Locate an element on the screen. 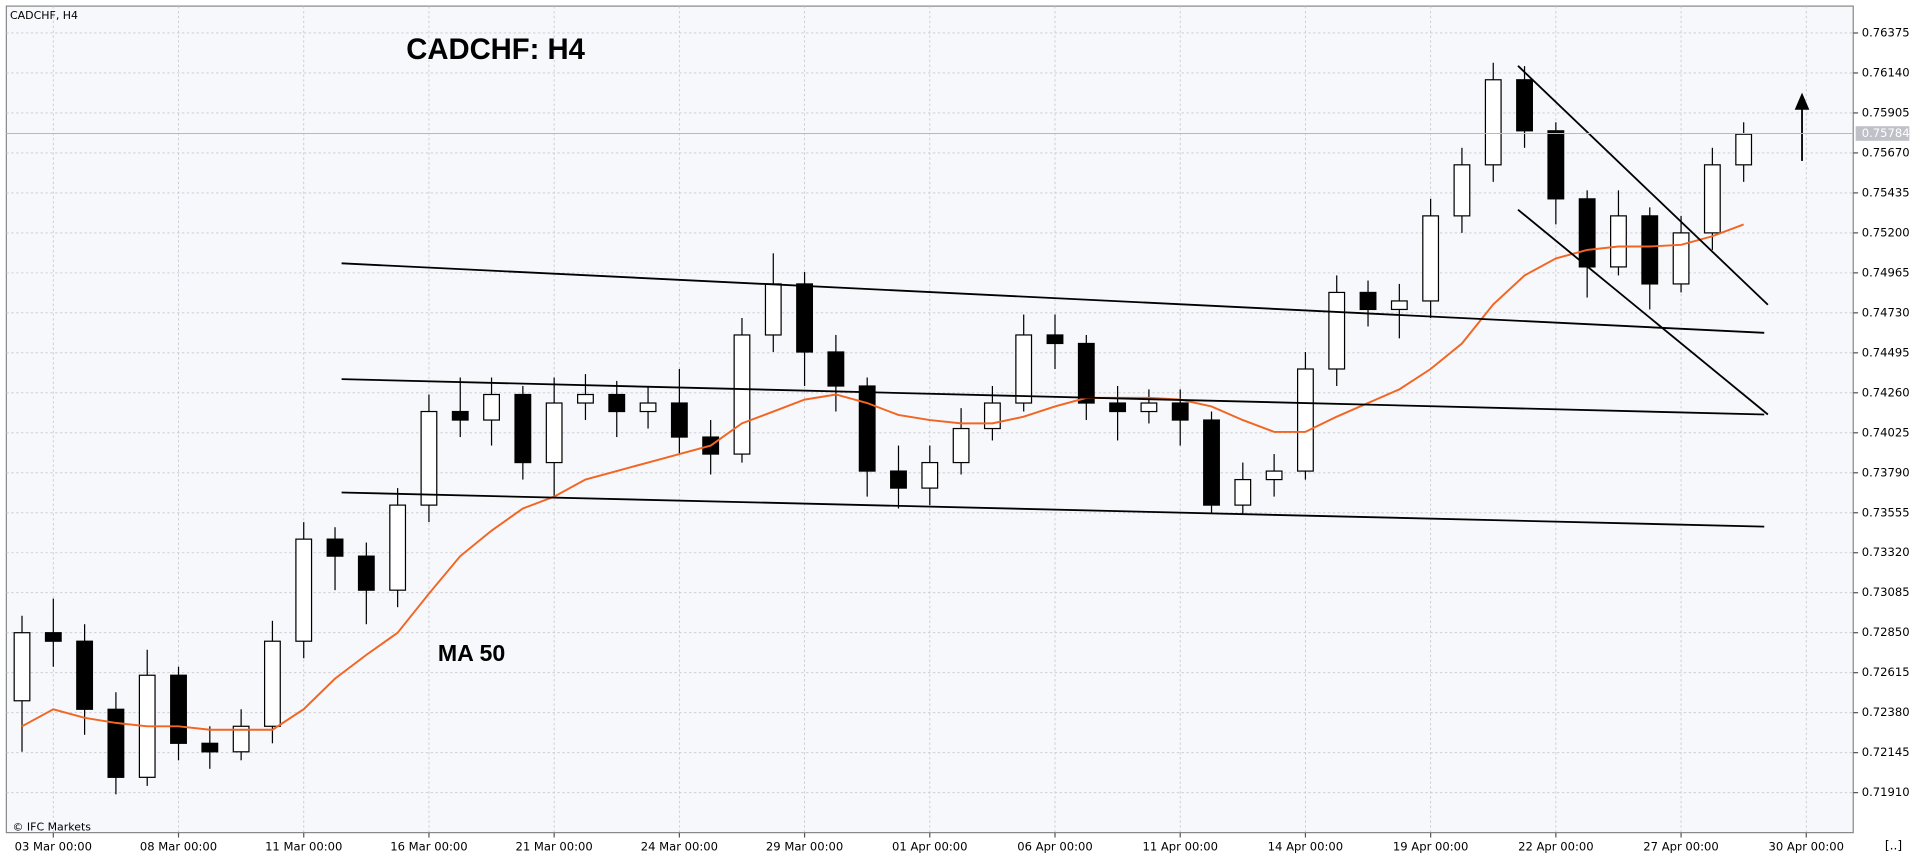 Image resolution: width=1912 pixels, height=857 pixels. x-tick-label: 16 Mar 00:00 is located at coordinates (428, 847).